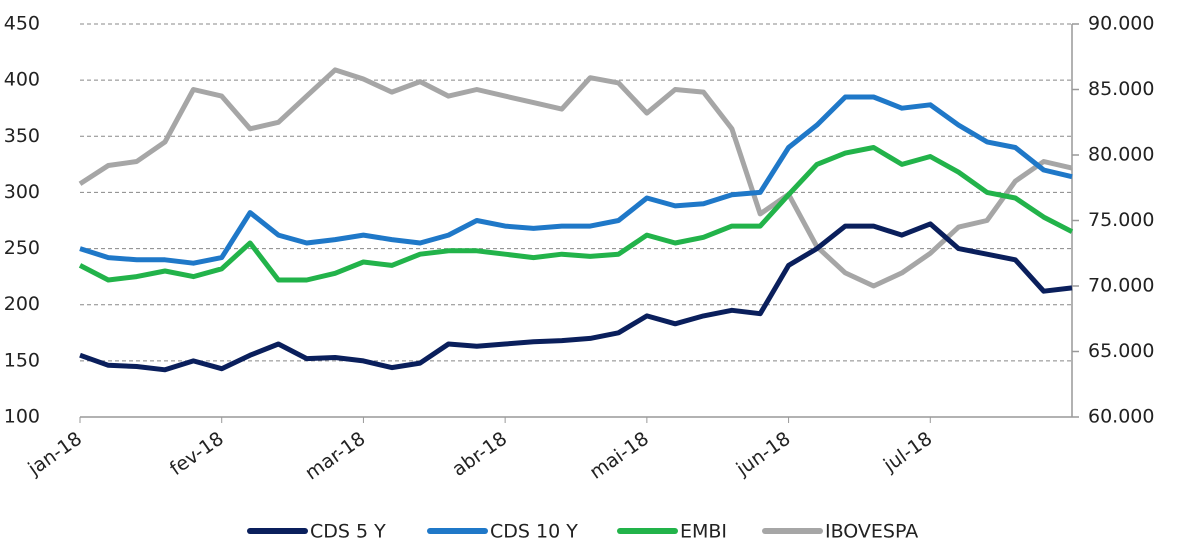 The image size is (1179, 549). I want to click on y2-tick-label: 90.000, so click(1121, 24).